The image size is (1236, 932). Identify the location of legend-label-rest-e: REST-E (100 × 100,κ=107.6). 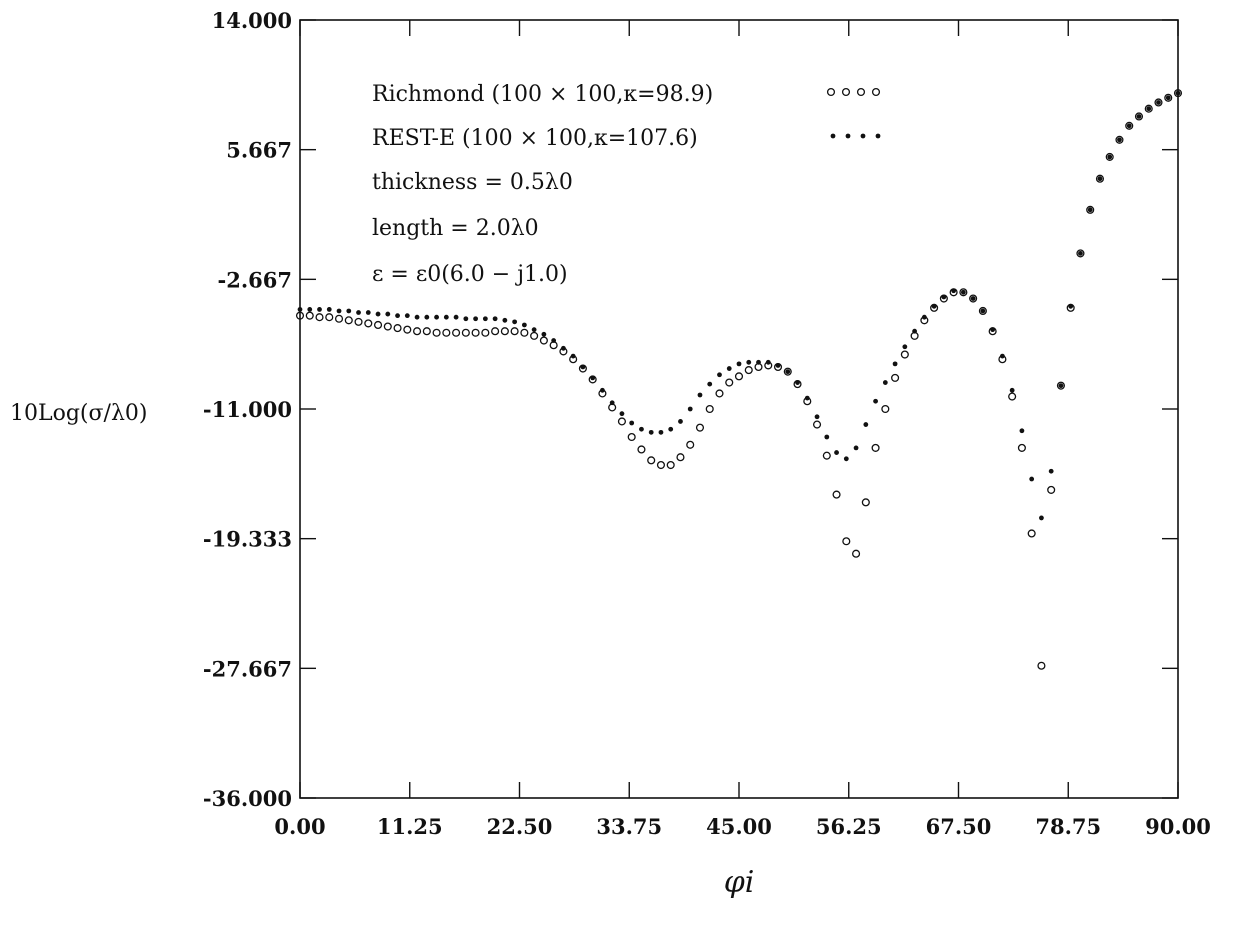
(535, 138).